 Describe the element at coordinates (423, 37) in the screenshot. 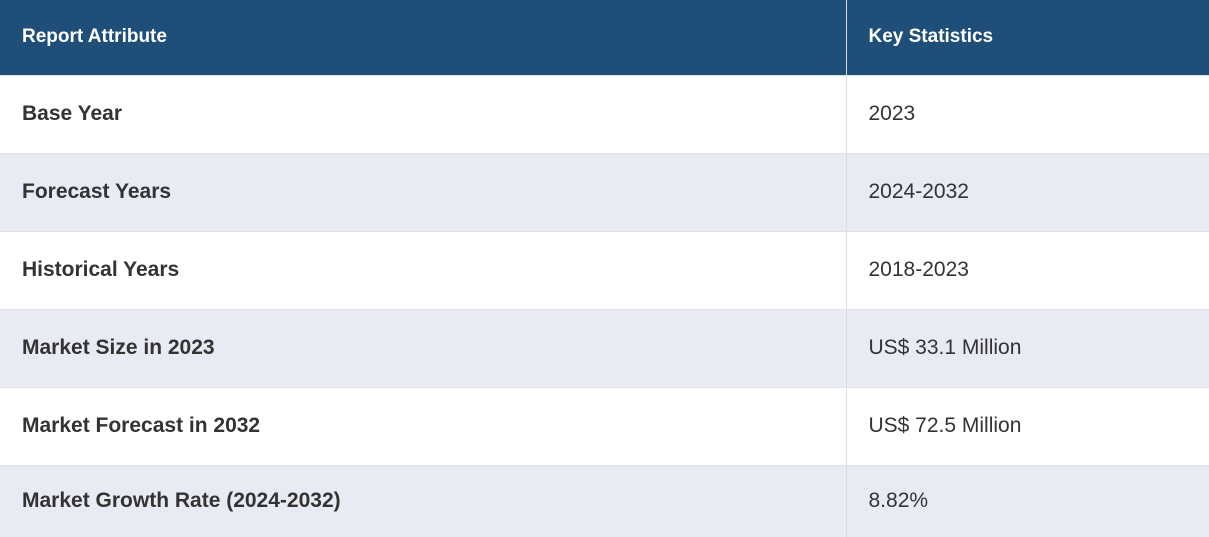

I see `header-report-attribute: Report Attribute` at that location.